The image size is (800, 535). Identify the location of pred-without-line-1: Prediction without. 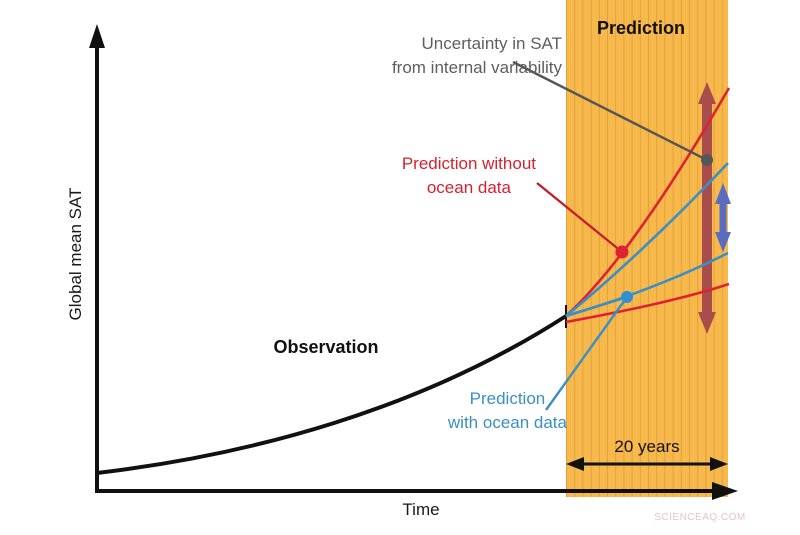
(468, 163).